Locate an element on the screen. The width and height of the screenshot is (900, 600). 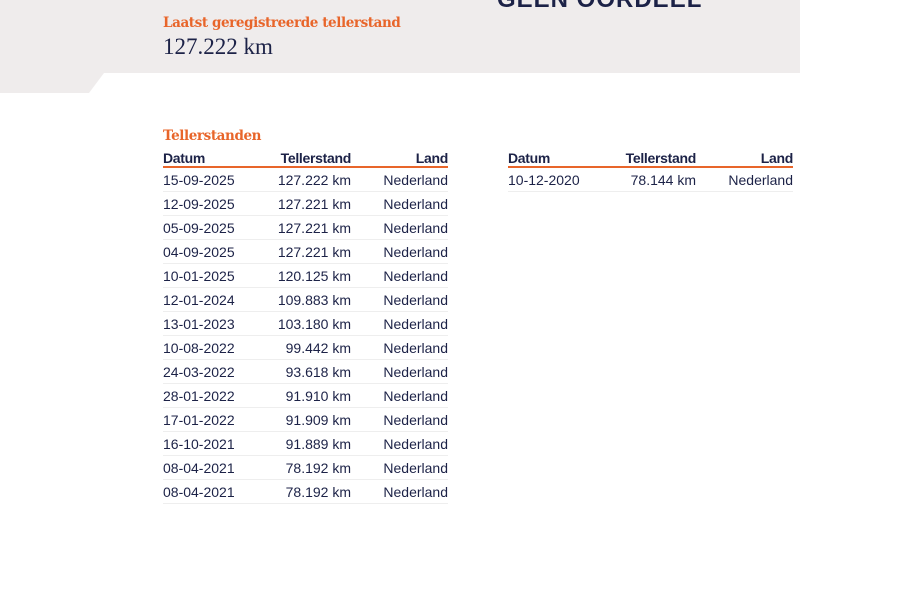
cell-reading: 99.442 km is located at coordinates (307, 347).